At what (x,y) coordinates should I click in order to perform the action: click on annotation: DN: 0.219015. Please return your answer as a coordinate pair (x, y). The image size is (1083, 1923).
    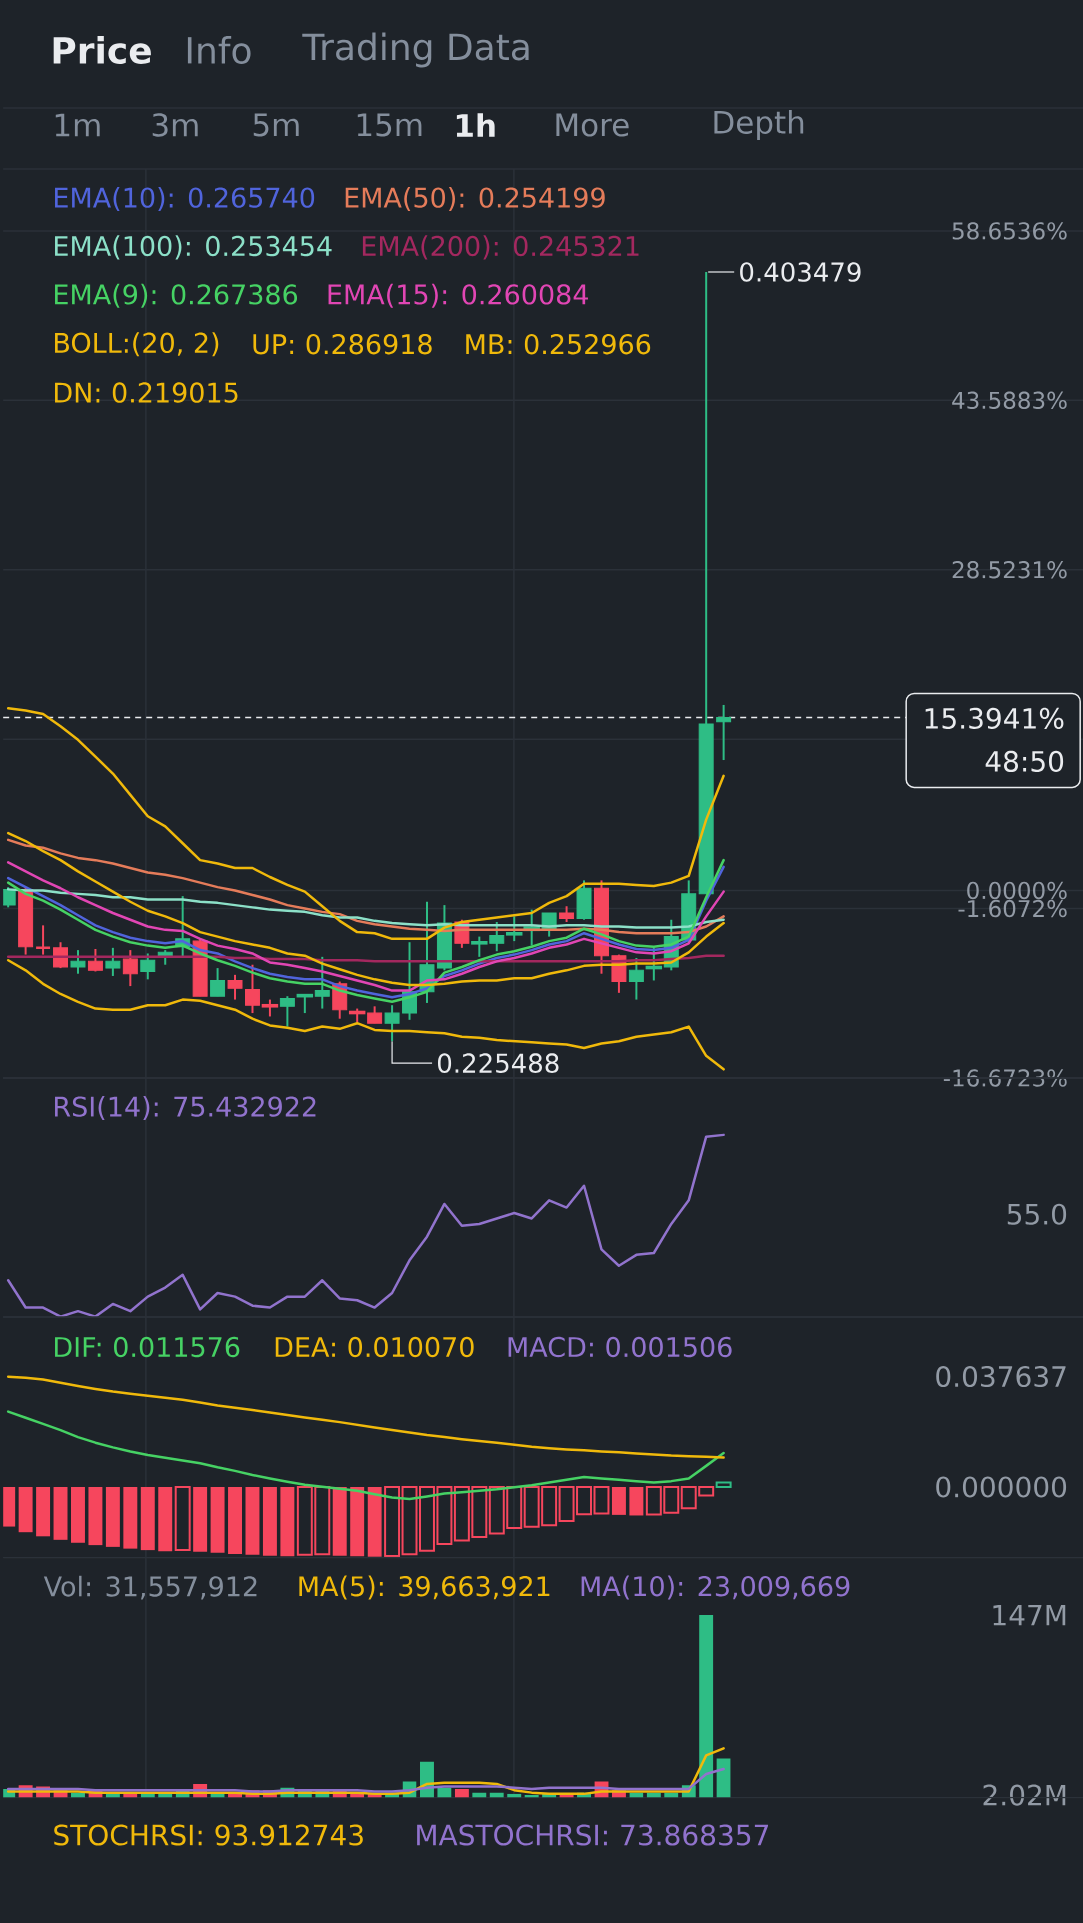
    Looking at the image, I should click on (146, 392).